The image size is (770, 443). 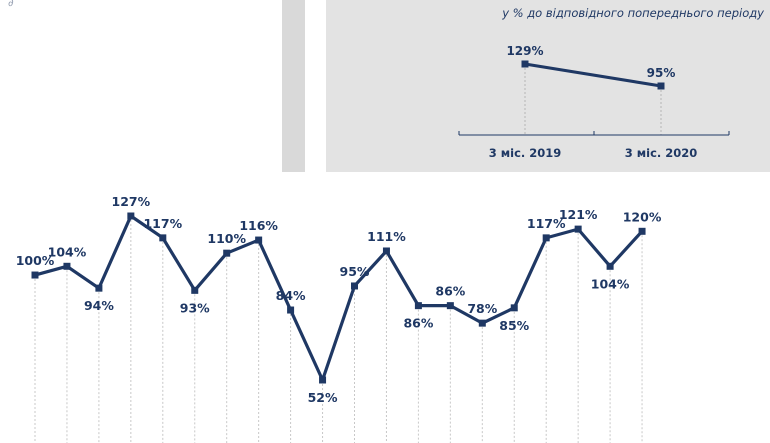 What do you see at coordinates (226, 238) in the screenshot?
I see `data-label: 110%` at bounding box center [226, 238].